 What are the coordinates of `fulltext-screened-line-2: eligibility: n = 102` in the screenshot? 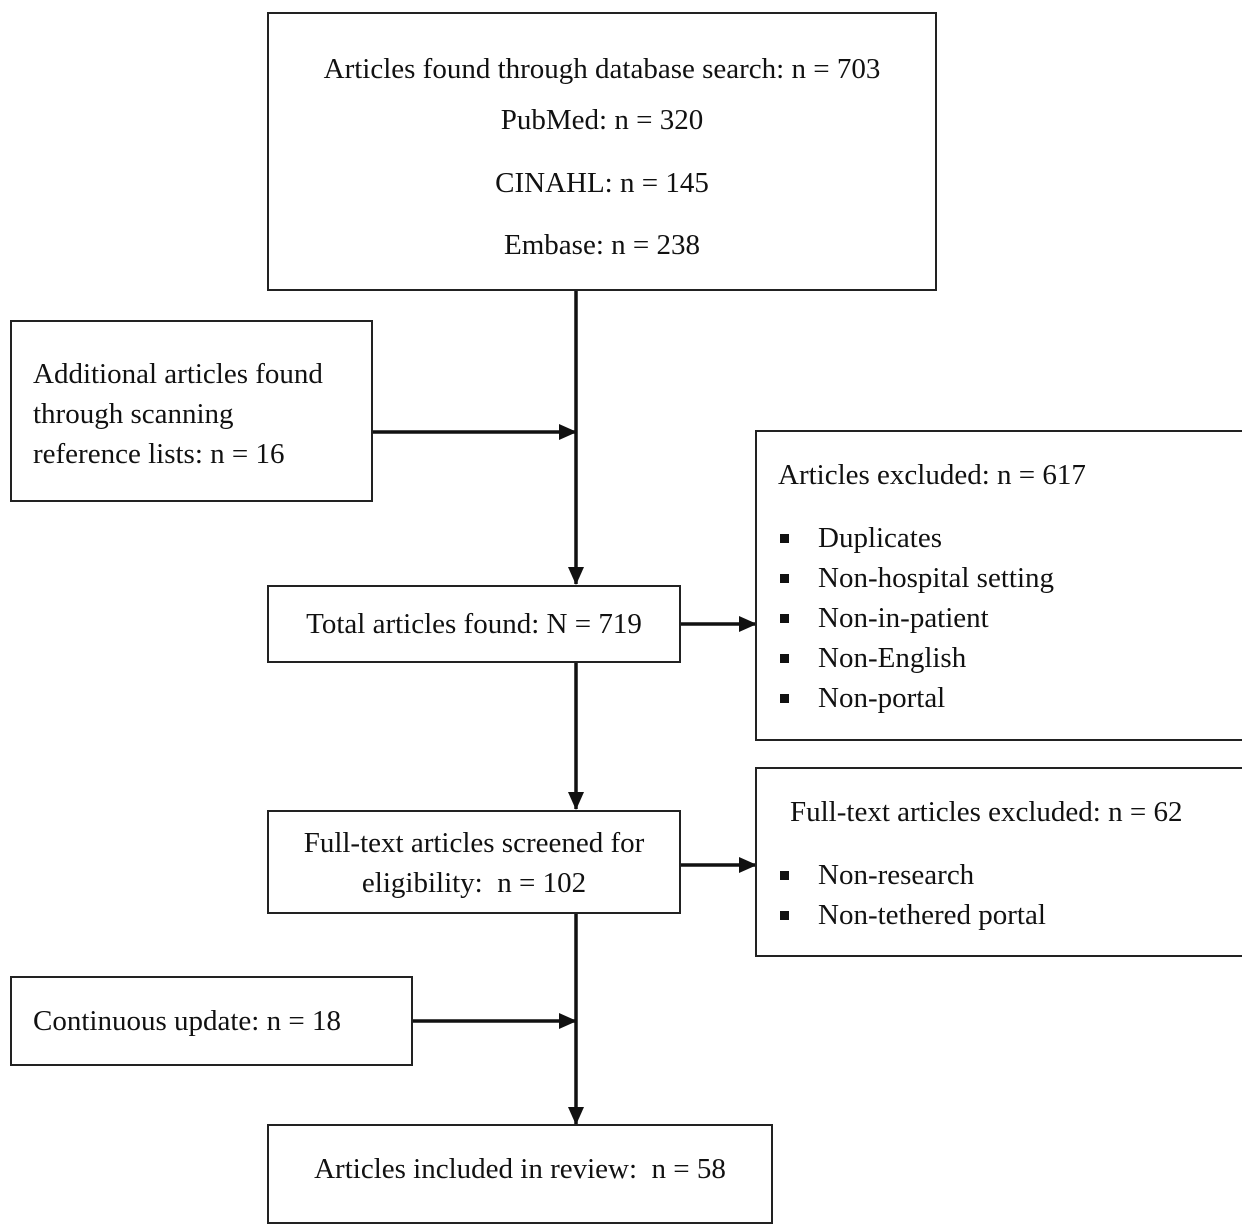 It's located at (474, 883).